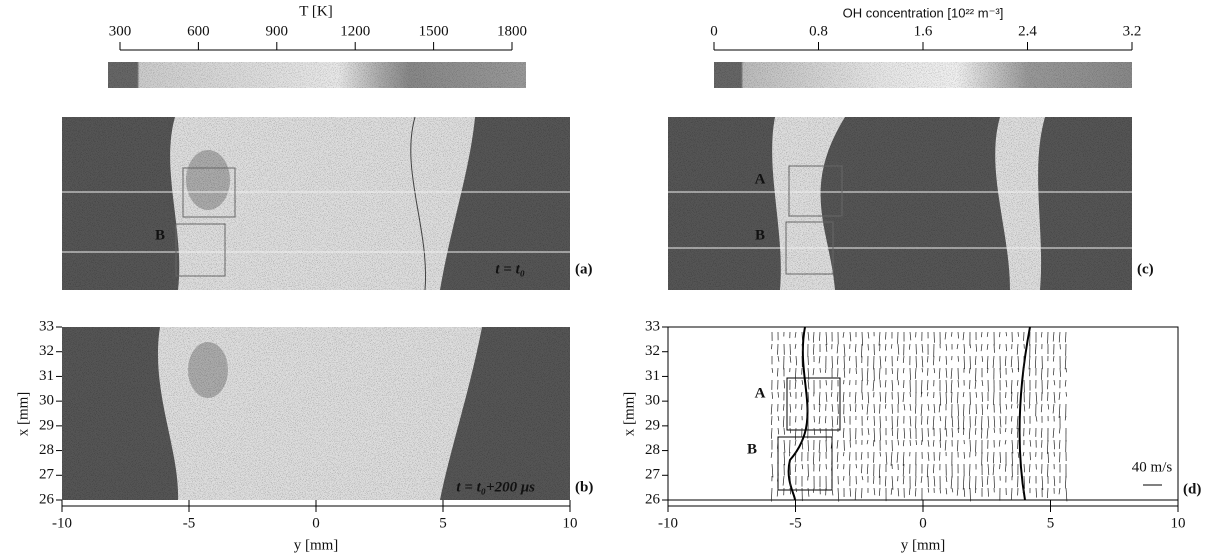 The width and height of the screenshot is (1215, 557). I want to click on scale-label: 40 m/s, so click(1152, 467).